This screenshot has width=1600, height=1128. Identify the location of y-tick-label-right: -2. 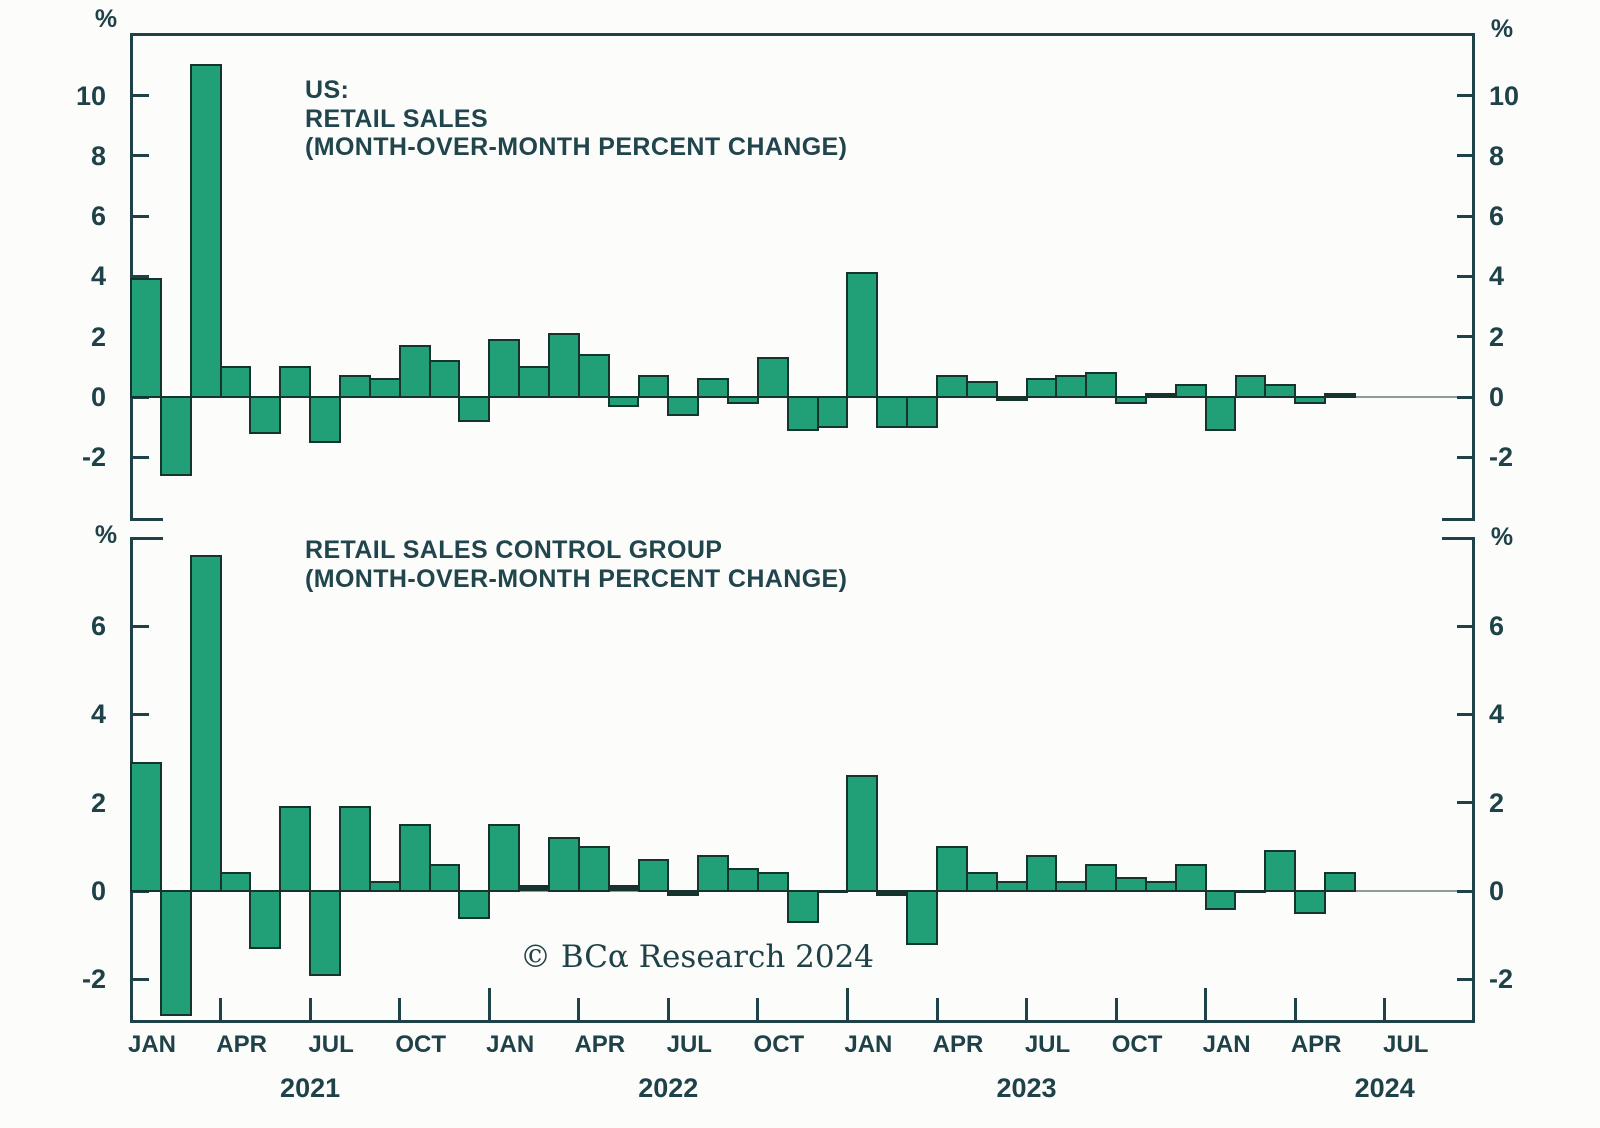
(1501, 979).